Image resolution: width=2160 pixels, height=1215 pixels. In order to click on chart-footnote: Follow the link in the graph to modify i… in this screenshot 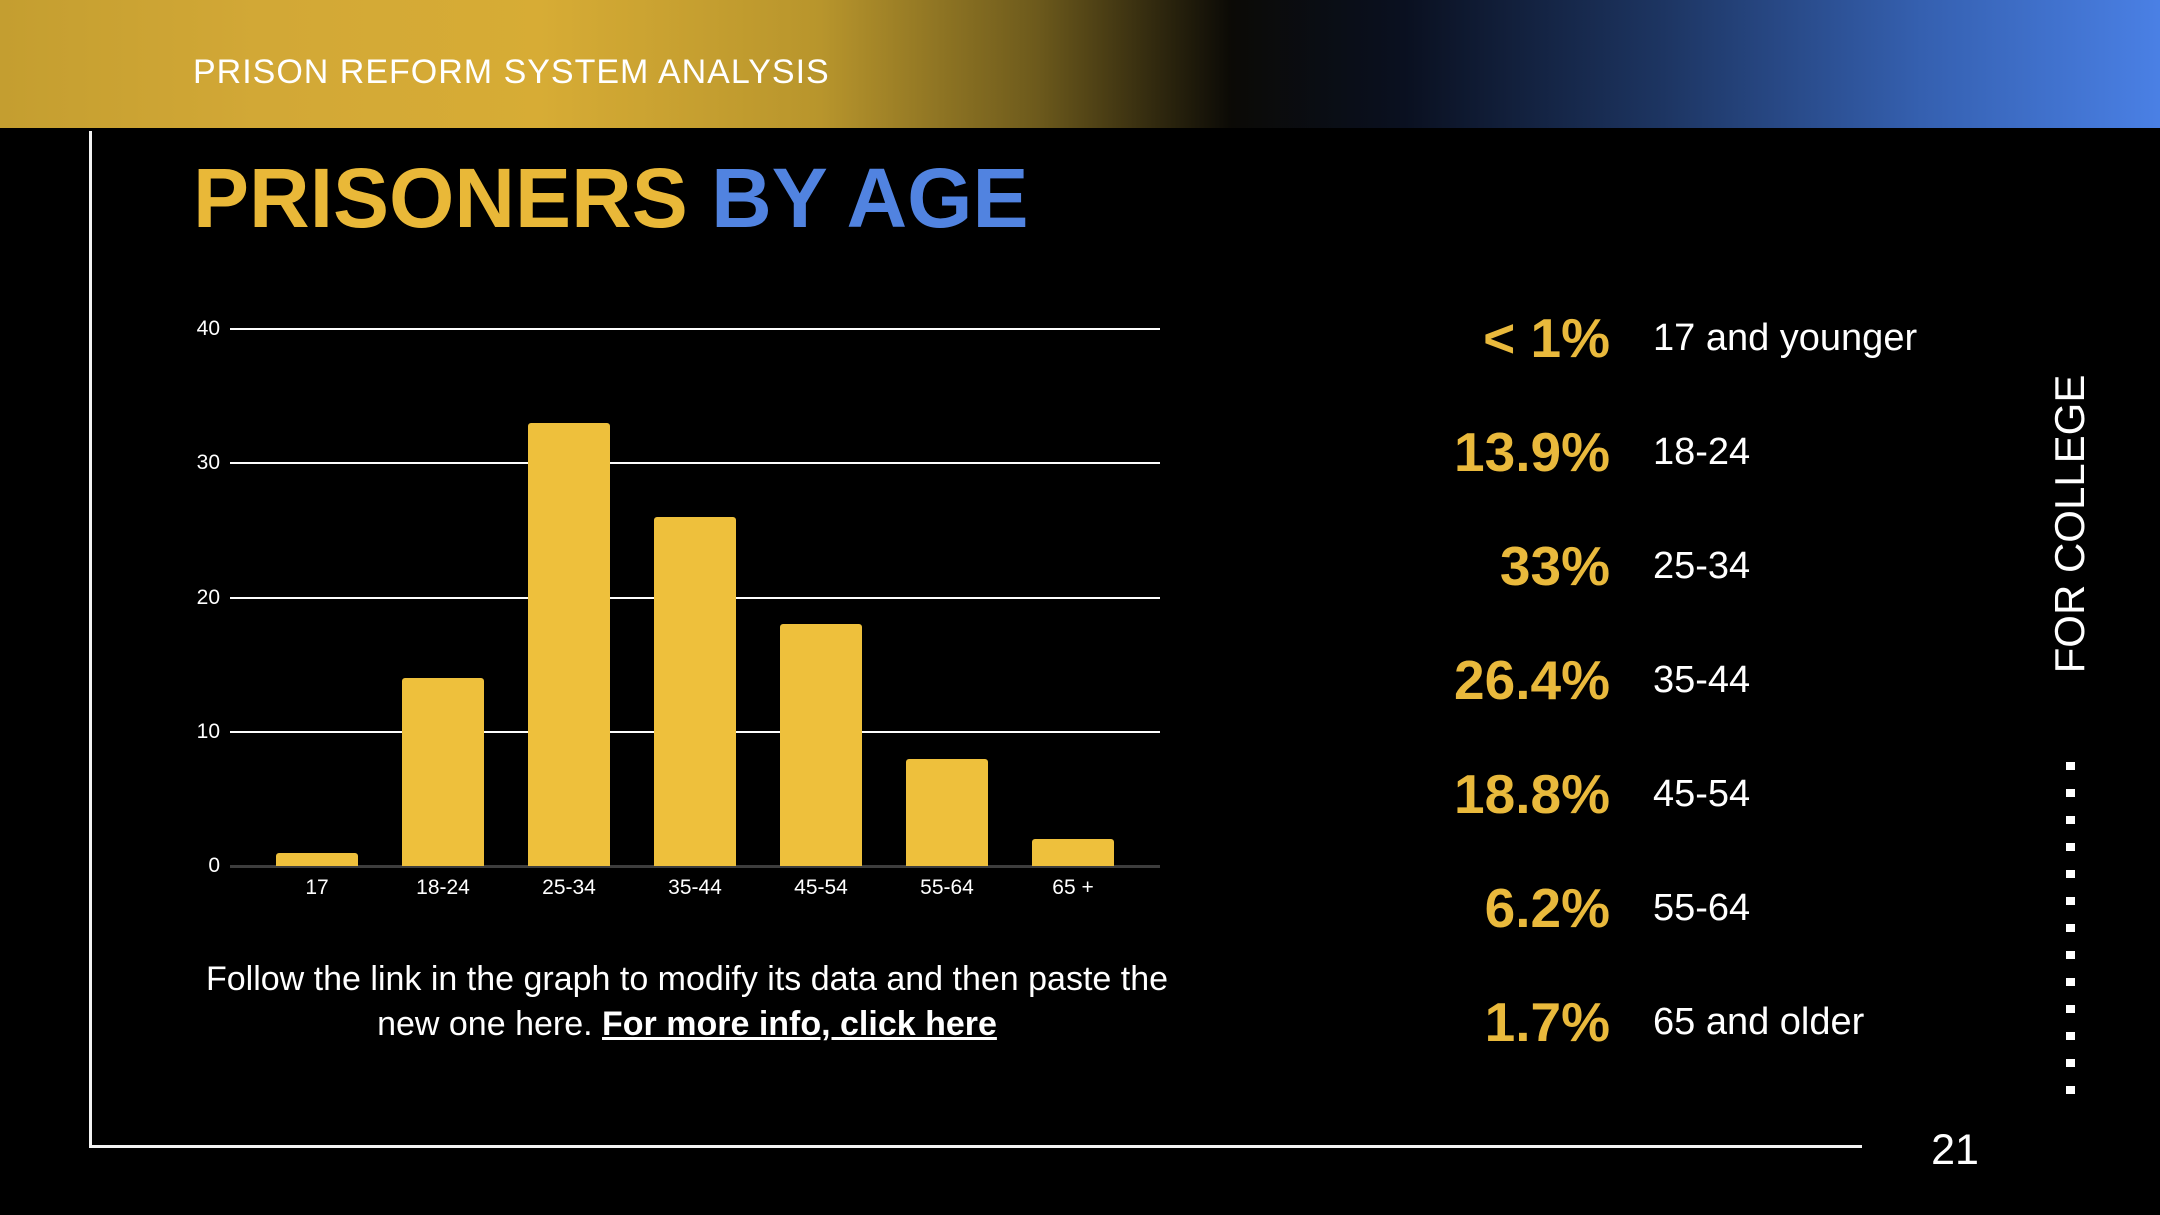, I will do `click(687, 1002)`.